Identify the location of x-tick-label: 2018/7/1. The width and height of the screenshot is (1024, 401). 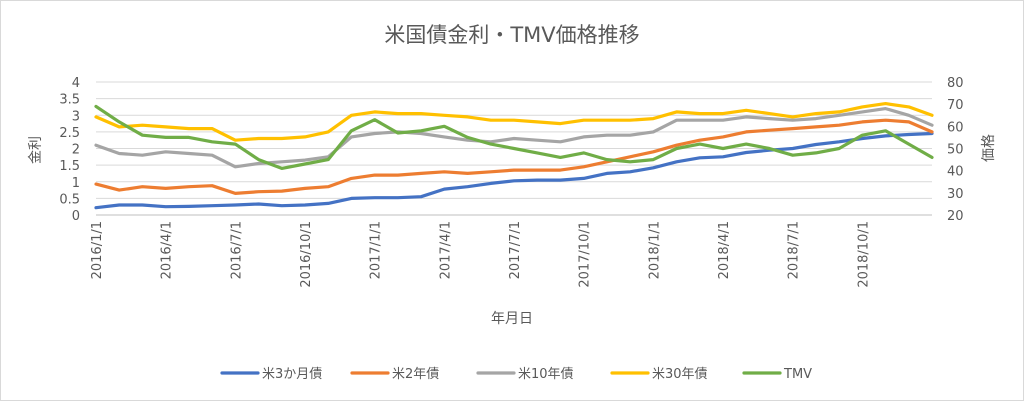
(794, 250).